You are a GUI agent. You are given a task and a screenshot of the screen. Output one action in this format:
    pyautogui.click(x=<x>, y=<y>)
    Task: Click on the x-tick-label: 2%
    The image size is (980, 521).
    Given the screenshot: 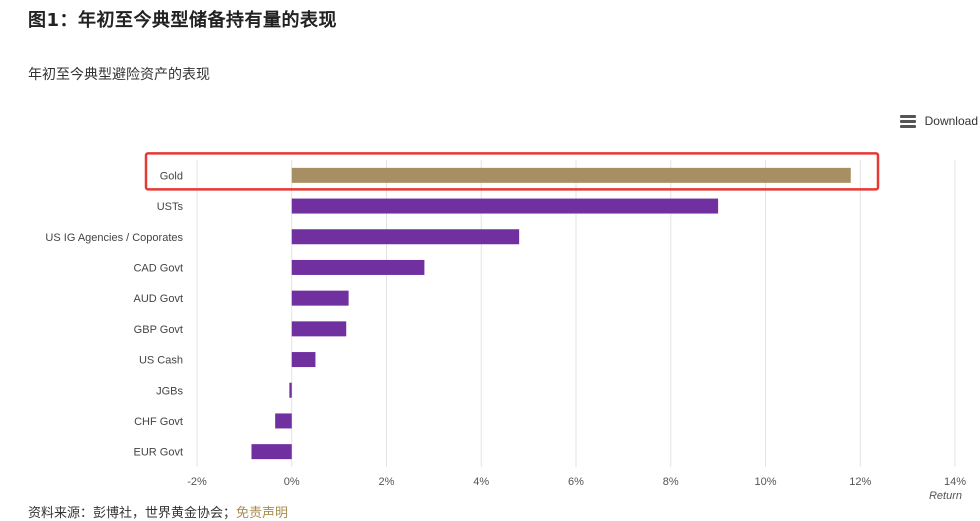 What is the action you would take?
    pyautogui.click(x=387, y=482)
    